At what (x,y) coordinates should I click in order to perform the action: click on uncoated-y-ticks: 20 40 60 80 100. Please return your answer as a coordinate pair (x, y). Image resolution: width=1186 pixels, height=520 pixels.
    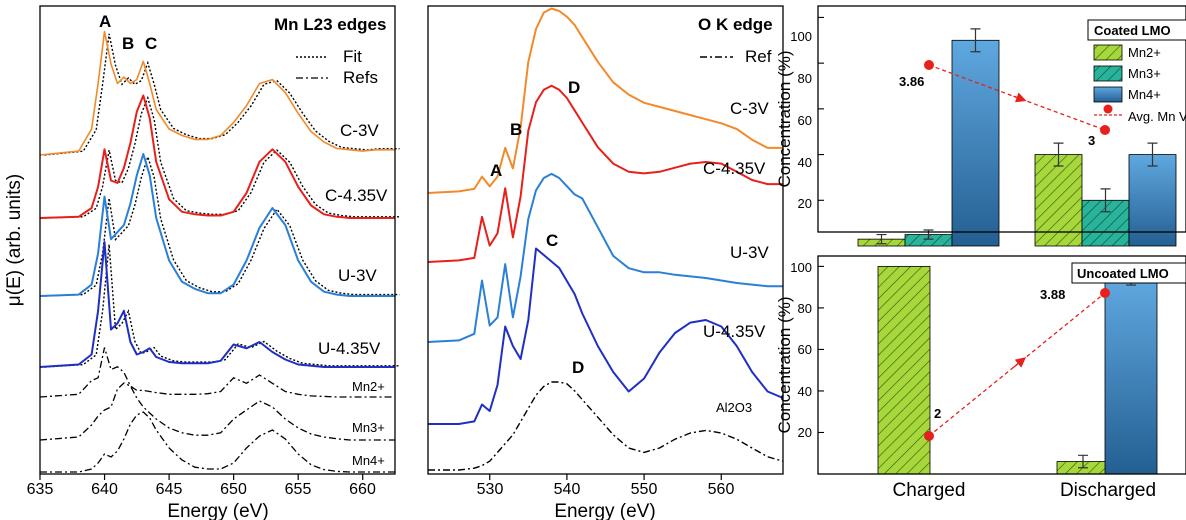
    Looking at the image, I should click on (801, 350).